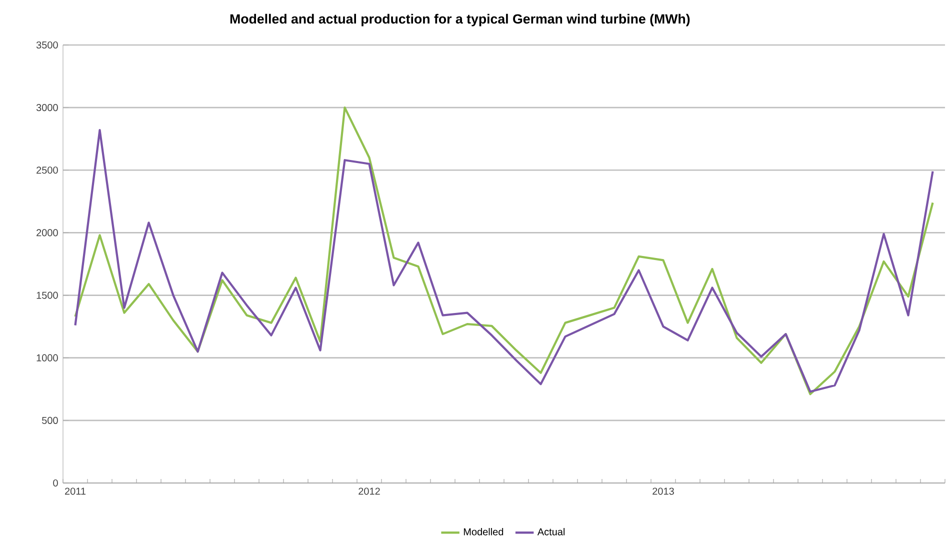 This screenshot has height=541, width=947. Describe the element at coordinates (75, 491) in the screenshot. I see `x-tick-label: 2011` at that location.